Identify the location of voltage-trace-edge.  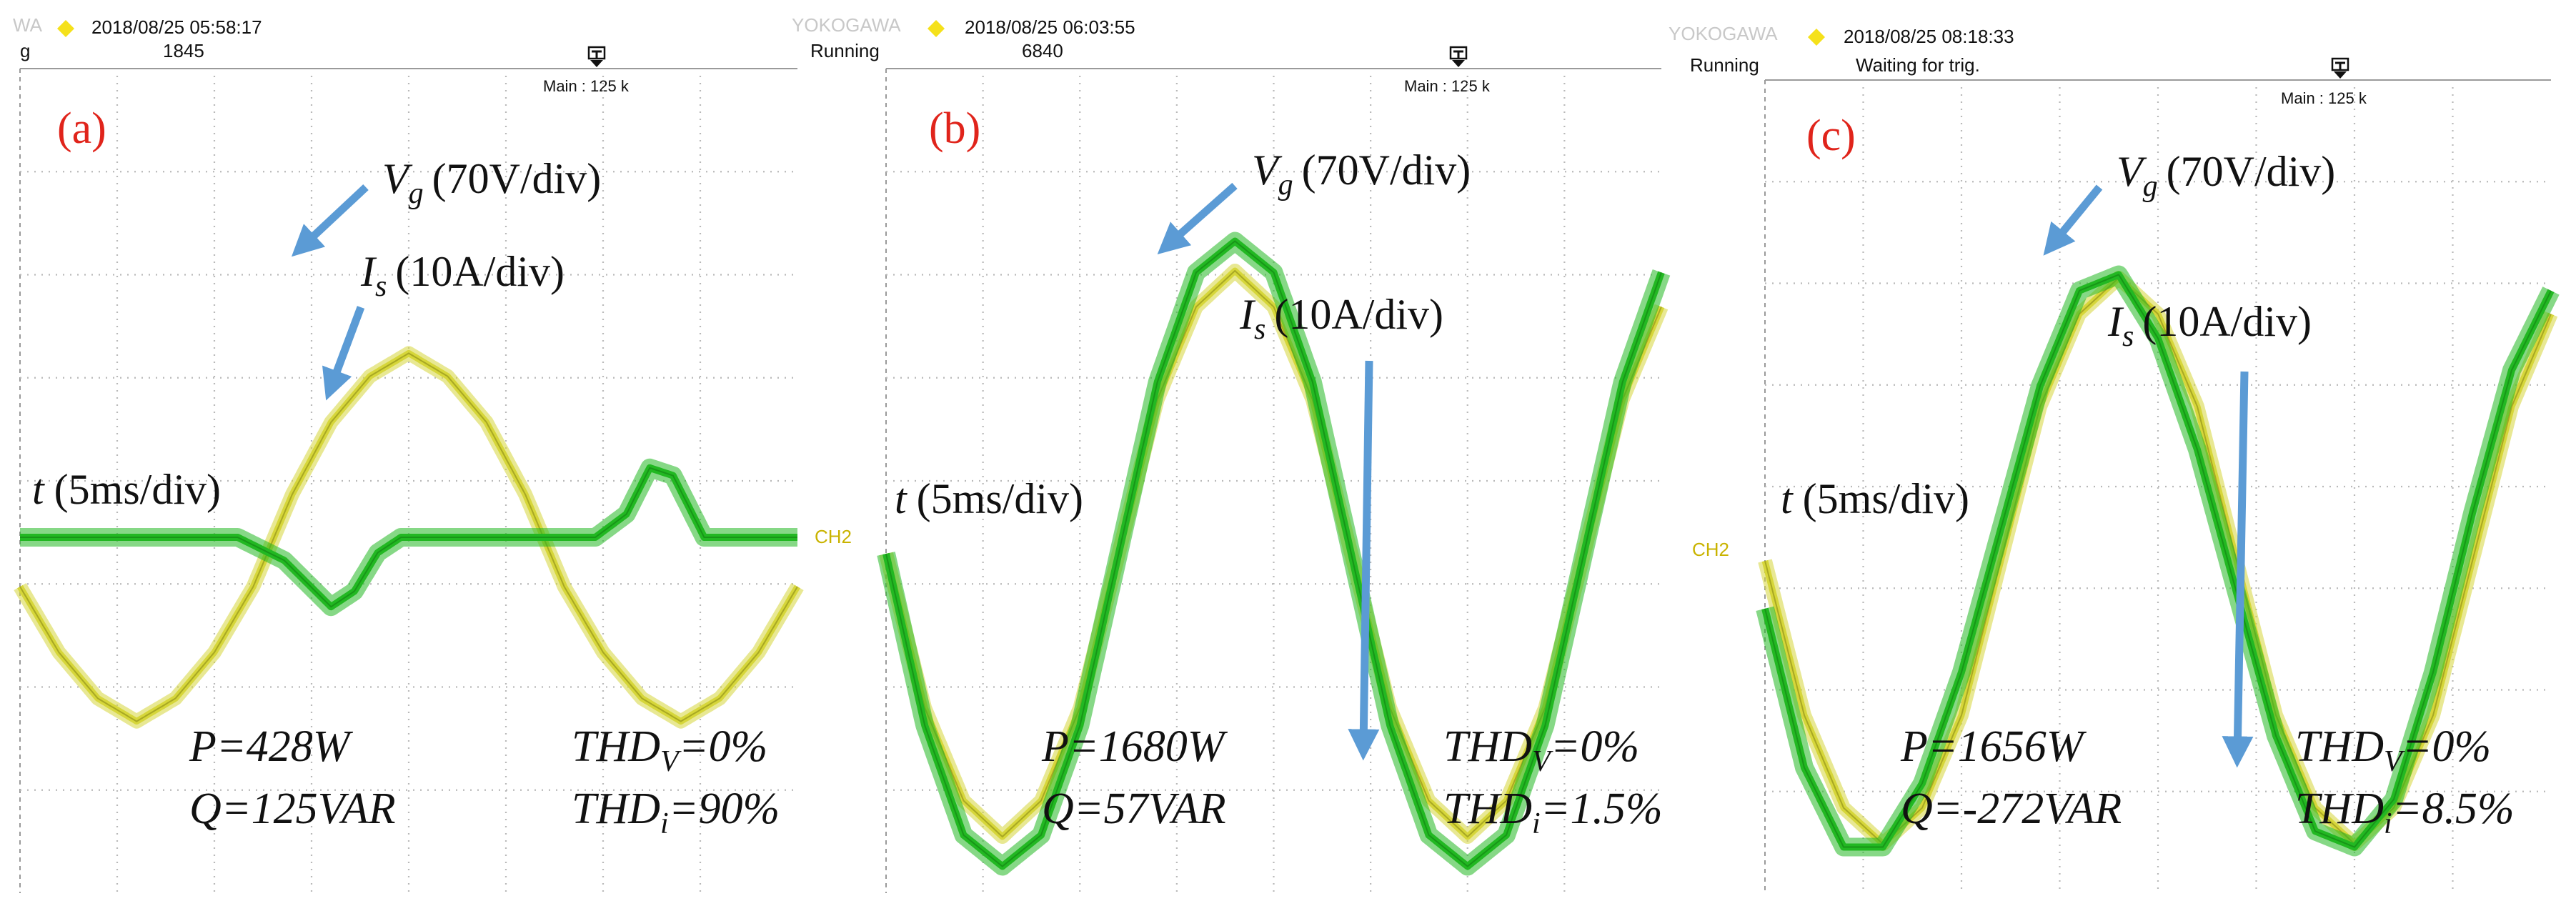
(408, 537).